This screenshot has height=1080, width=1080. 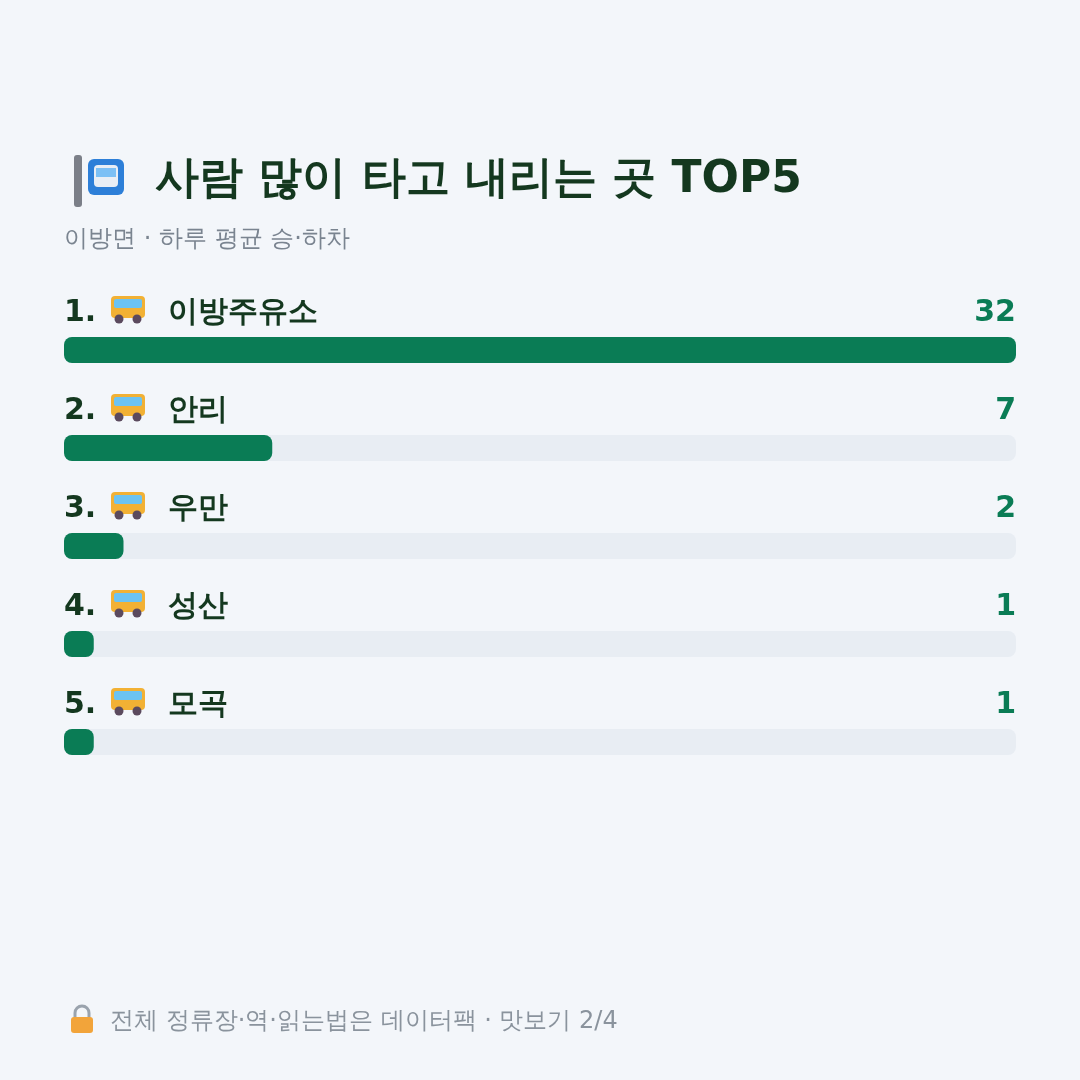 I want to click on data-label: 7, so click(x=1005, y=408).